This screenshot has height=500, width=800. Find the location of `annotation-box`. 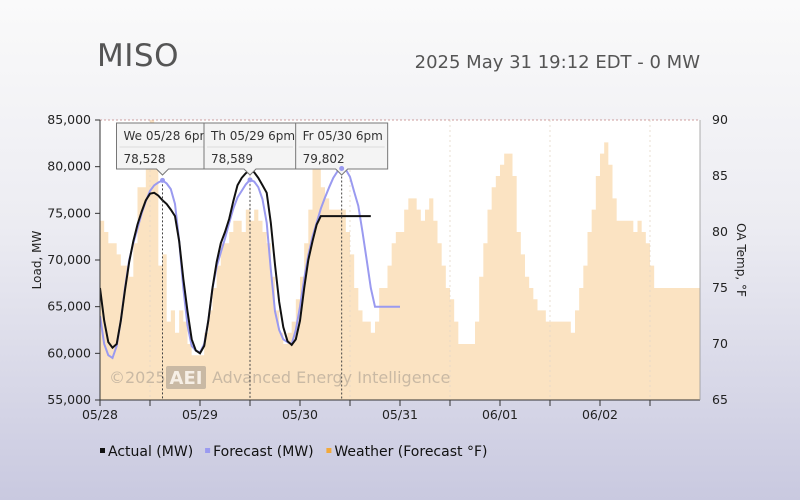

annotation-box is located at coordinates (342, 149).